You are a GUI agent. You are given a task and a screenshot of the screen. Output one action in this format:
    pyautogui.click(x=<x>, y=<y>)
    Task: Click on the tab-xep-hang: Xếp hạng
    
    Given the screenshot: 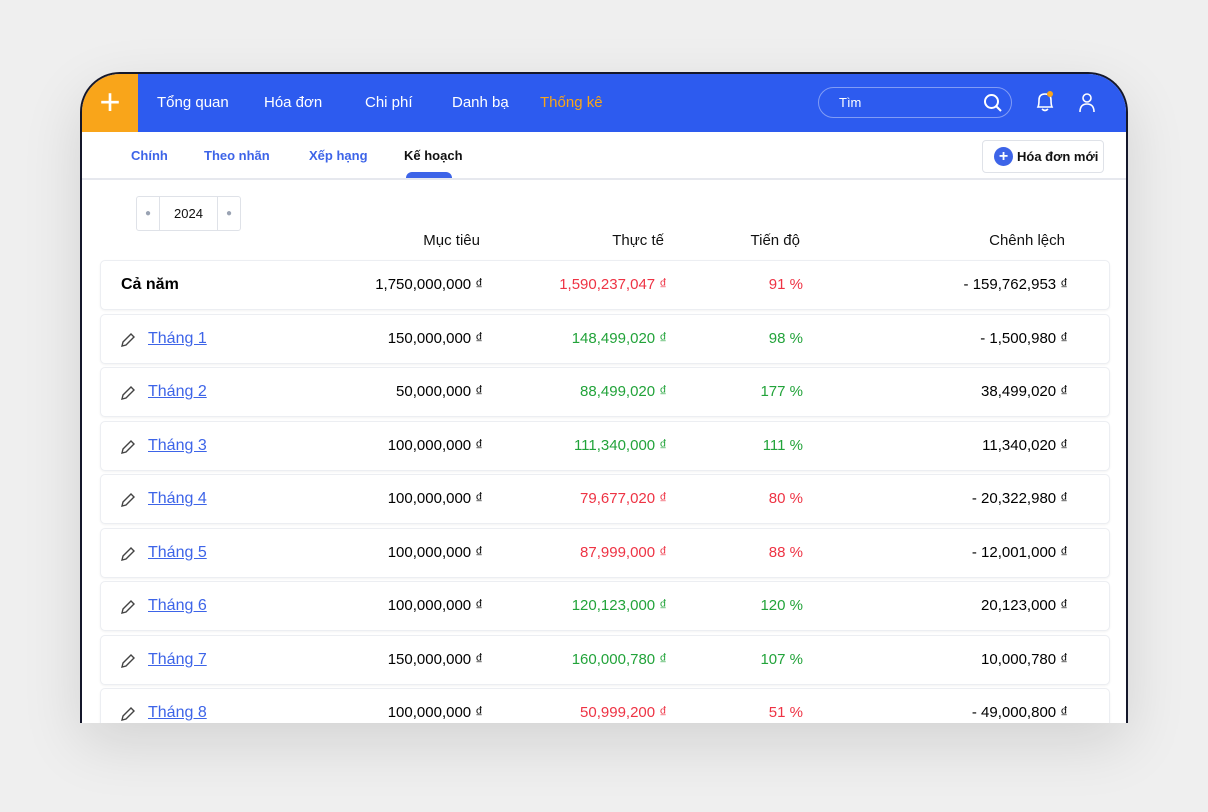 What is the action you would take?
    pyautogui.click(x=338, y=155)
    